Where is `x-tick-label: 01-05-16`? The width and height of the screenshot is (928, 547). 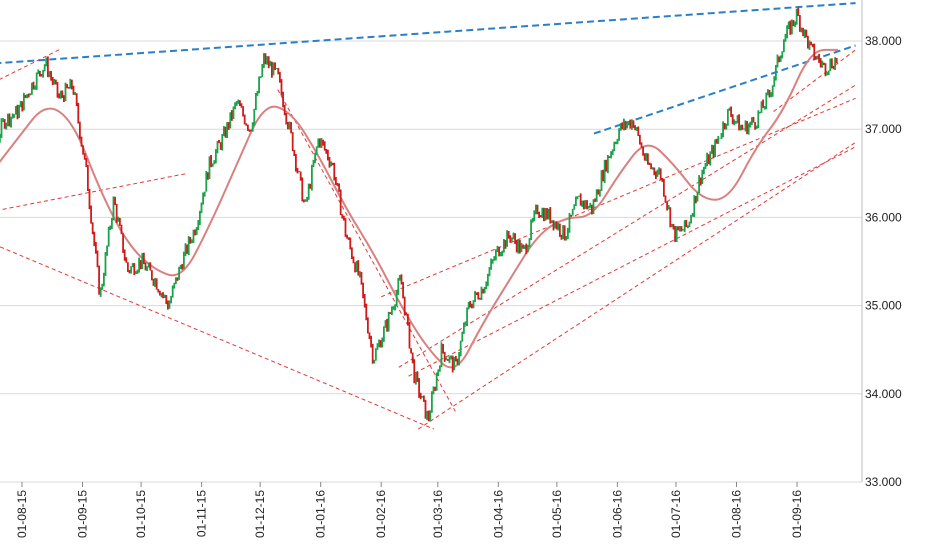
x-tick-label: 01-05-16 is located at coordinates (557, 514).